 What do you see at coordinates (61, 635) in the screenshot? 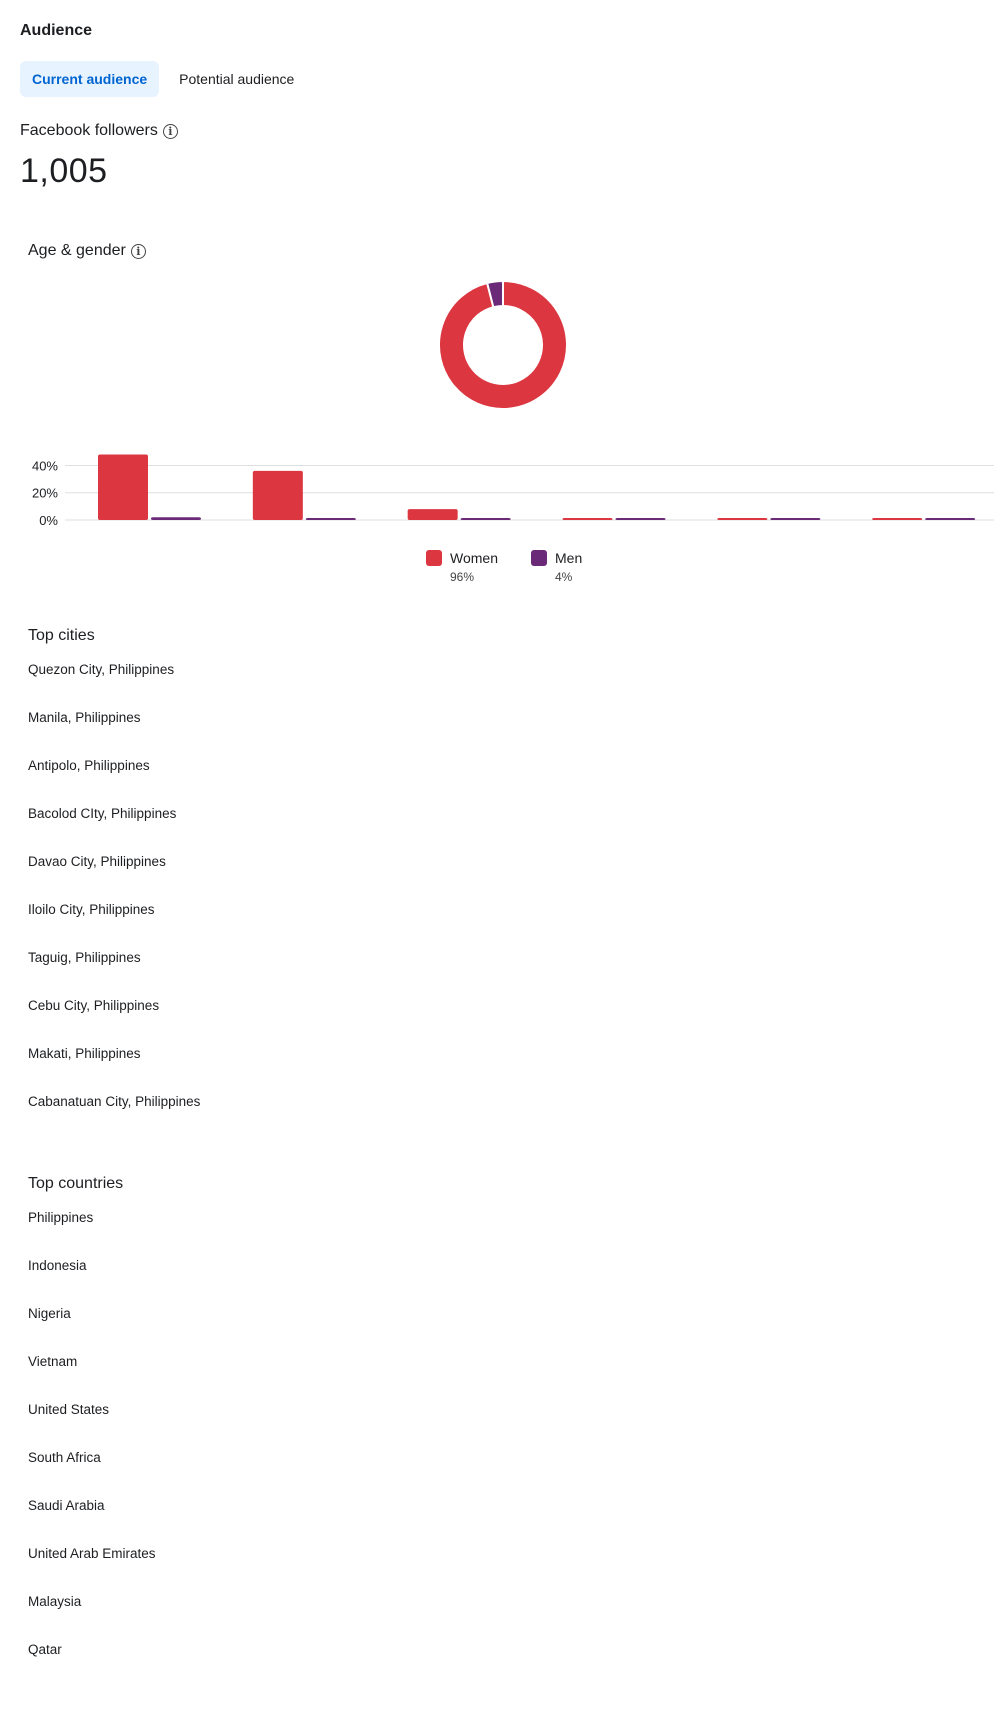
I see `top-cities-title: Top cities` at bounding box center [61, 635].